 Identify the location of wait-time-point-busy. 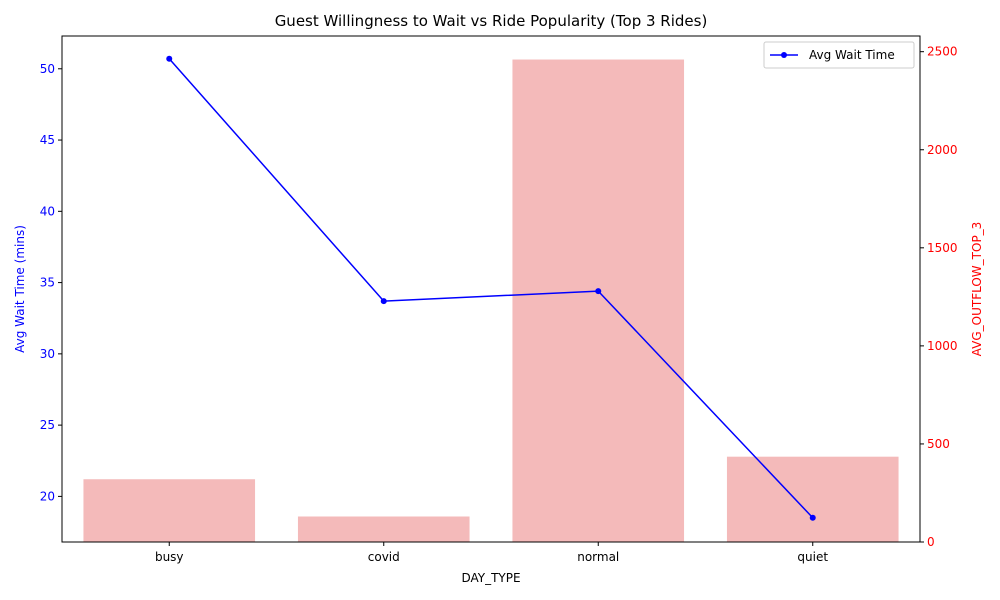
(169, 58).